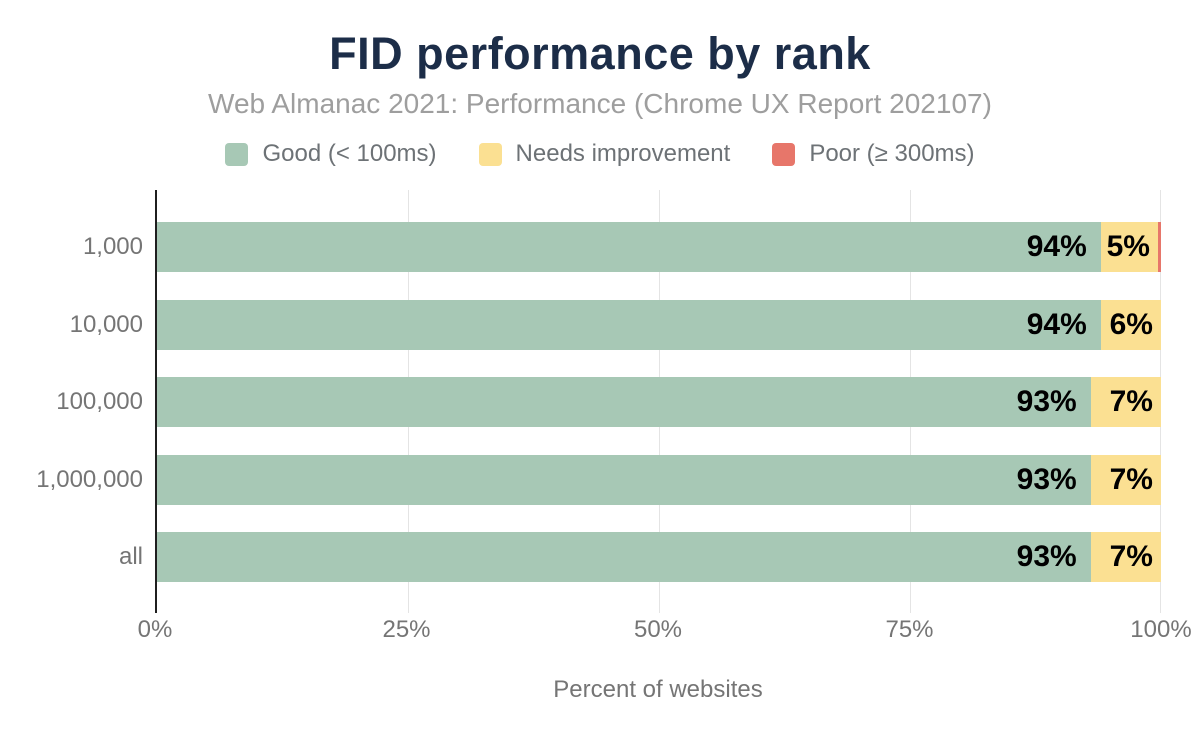 The image size is (1200, 742). I want to click on bar-value-label: 5%, so click(1128, 246).